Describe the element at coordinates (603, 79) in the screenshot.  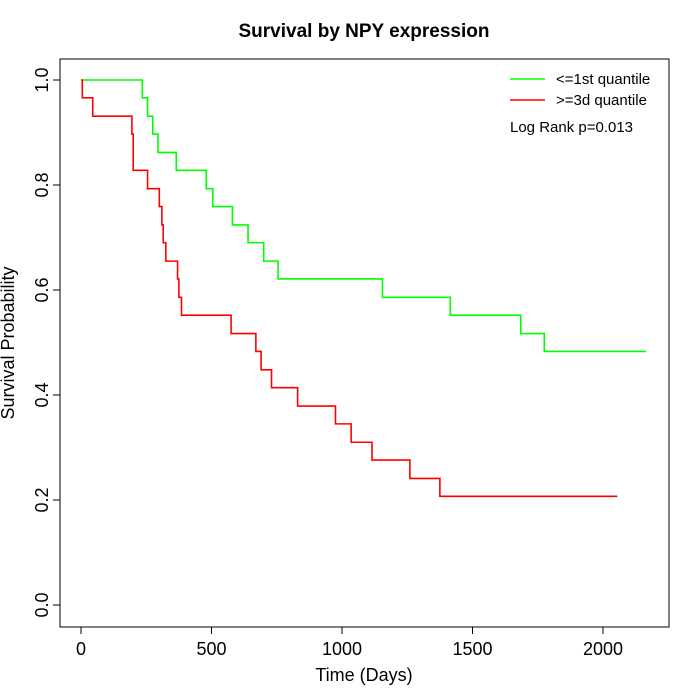
I see `legend-label-low: <=1st quantile` at that location.